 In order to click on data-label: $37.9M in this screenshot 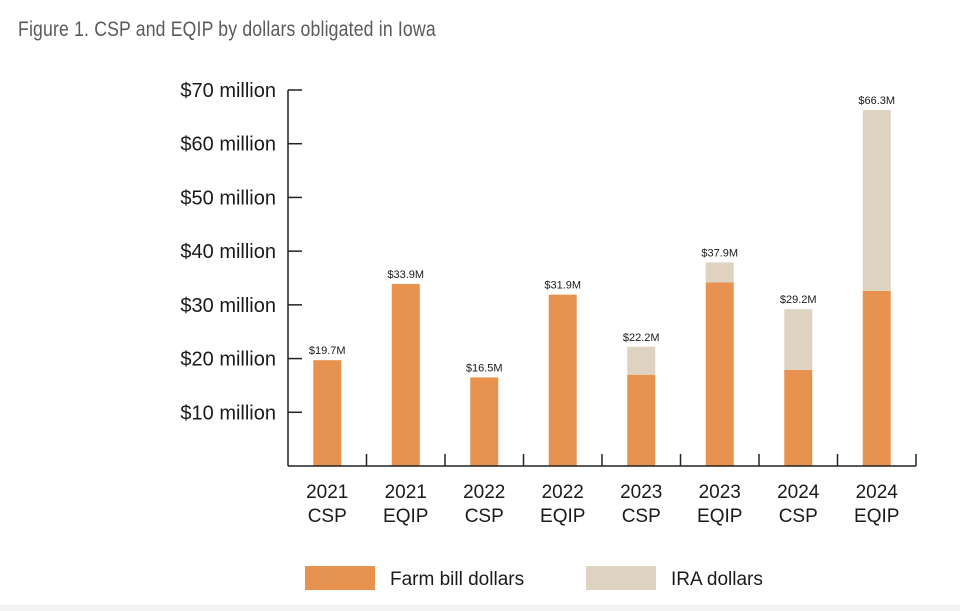, I will do `click(719, 253)`.